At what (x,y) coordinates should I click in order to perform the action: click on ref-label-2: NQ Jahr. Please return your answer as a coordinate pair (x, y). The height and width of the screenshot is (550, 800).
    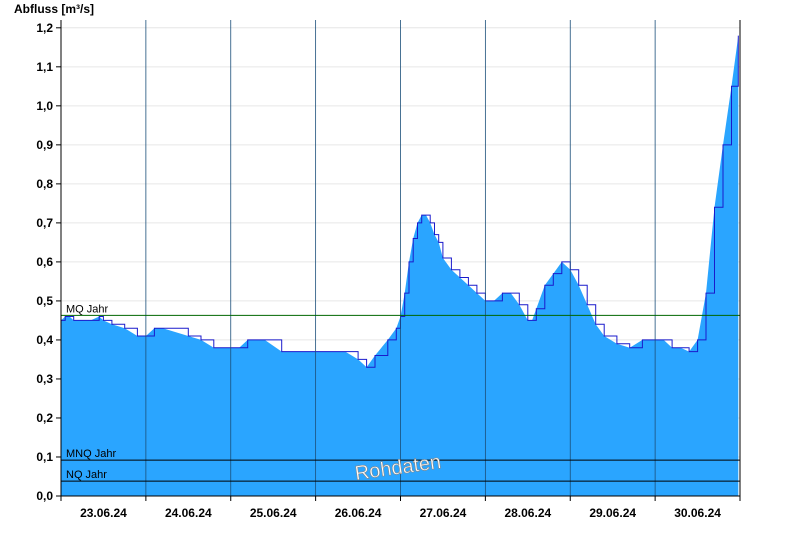
    Looking at the image, I should click on (86, 475).